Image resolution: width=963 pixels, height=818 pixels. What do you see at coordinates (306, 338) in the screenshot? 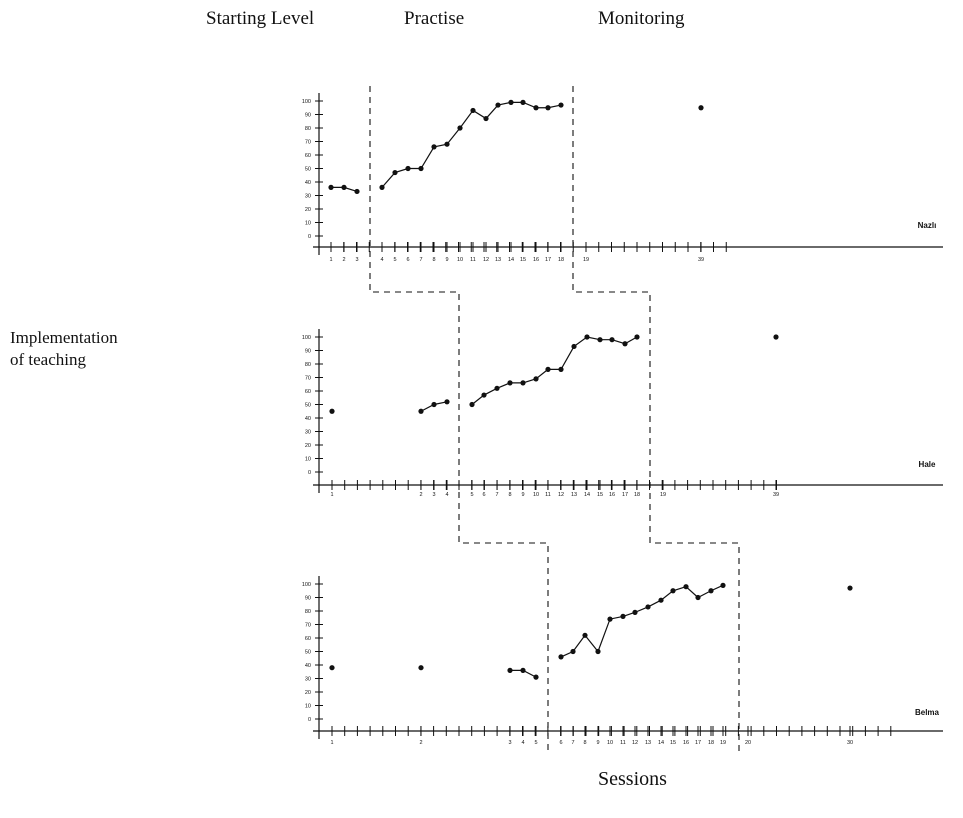
I see `panel-1-y-tick-label: 100` at bounding box center [306, 338].